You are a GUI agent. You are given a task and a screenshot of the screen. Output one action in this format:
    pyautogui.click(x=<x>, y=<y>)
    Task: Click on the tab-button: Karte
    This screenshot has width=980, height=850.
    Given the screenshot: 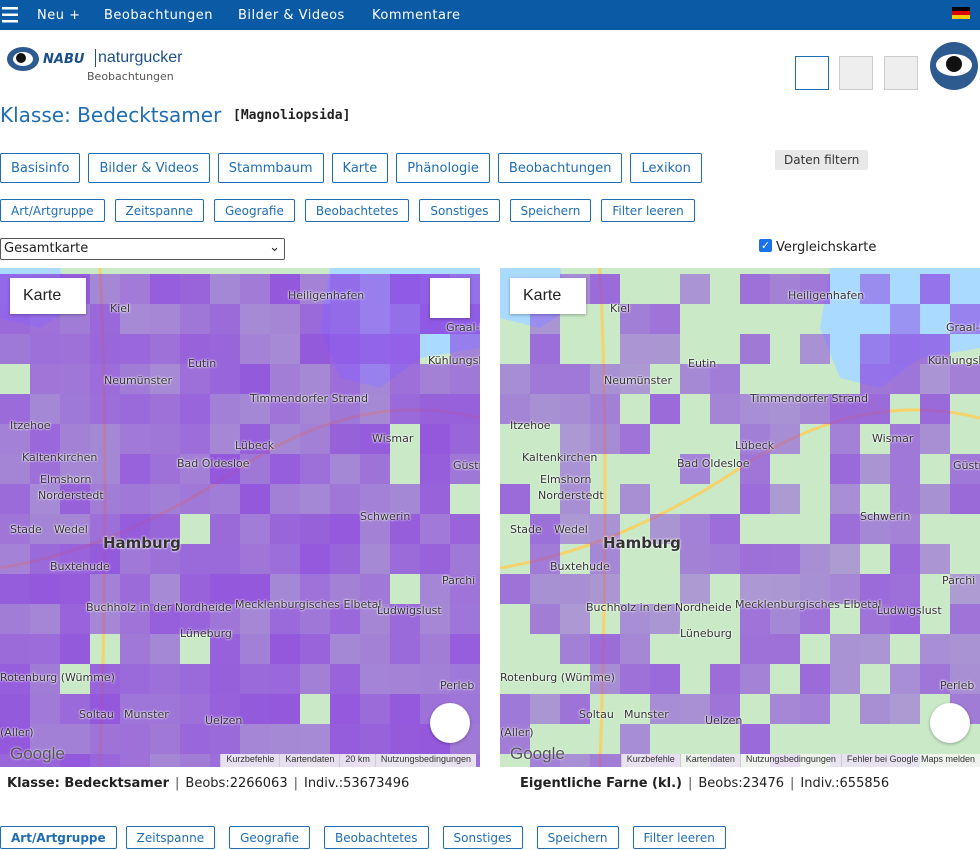 What is the action you would take?
    pyautogui.click(x=360, y=168)
    